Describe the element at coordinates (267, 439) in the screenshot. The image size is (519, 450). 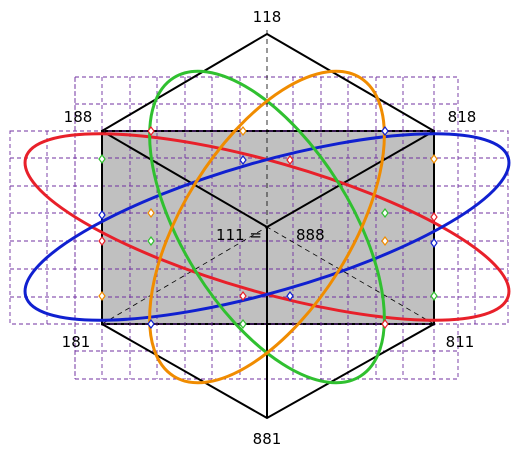
I see `label-bottom: 881` at that location.